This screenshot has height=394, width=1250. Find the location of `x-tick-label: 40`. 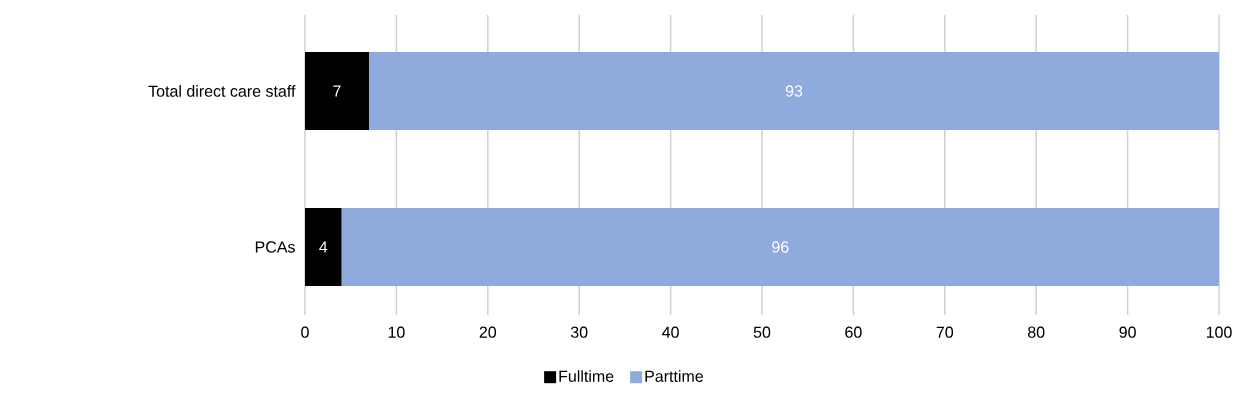

x-tick-label: 40 is located at coordinates (670, 332).